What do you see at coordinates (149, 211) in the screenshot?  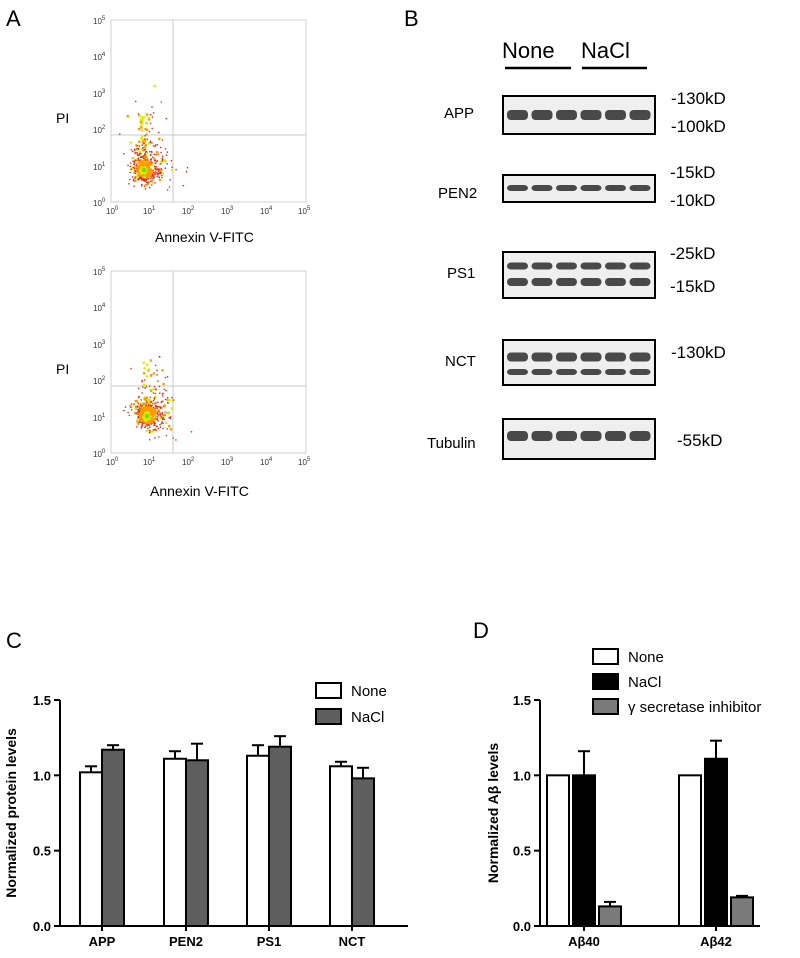 I see `x-tick: 101` at bounding box center [149, 211].